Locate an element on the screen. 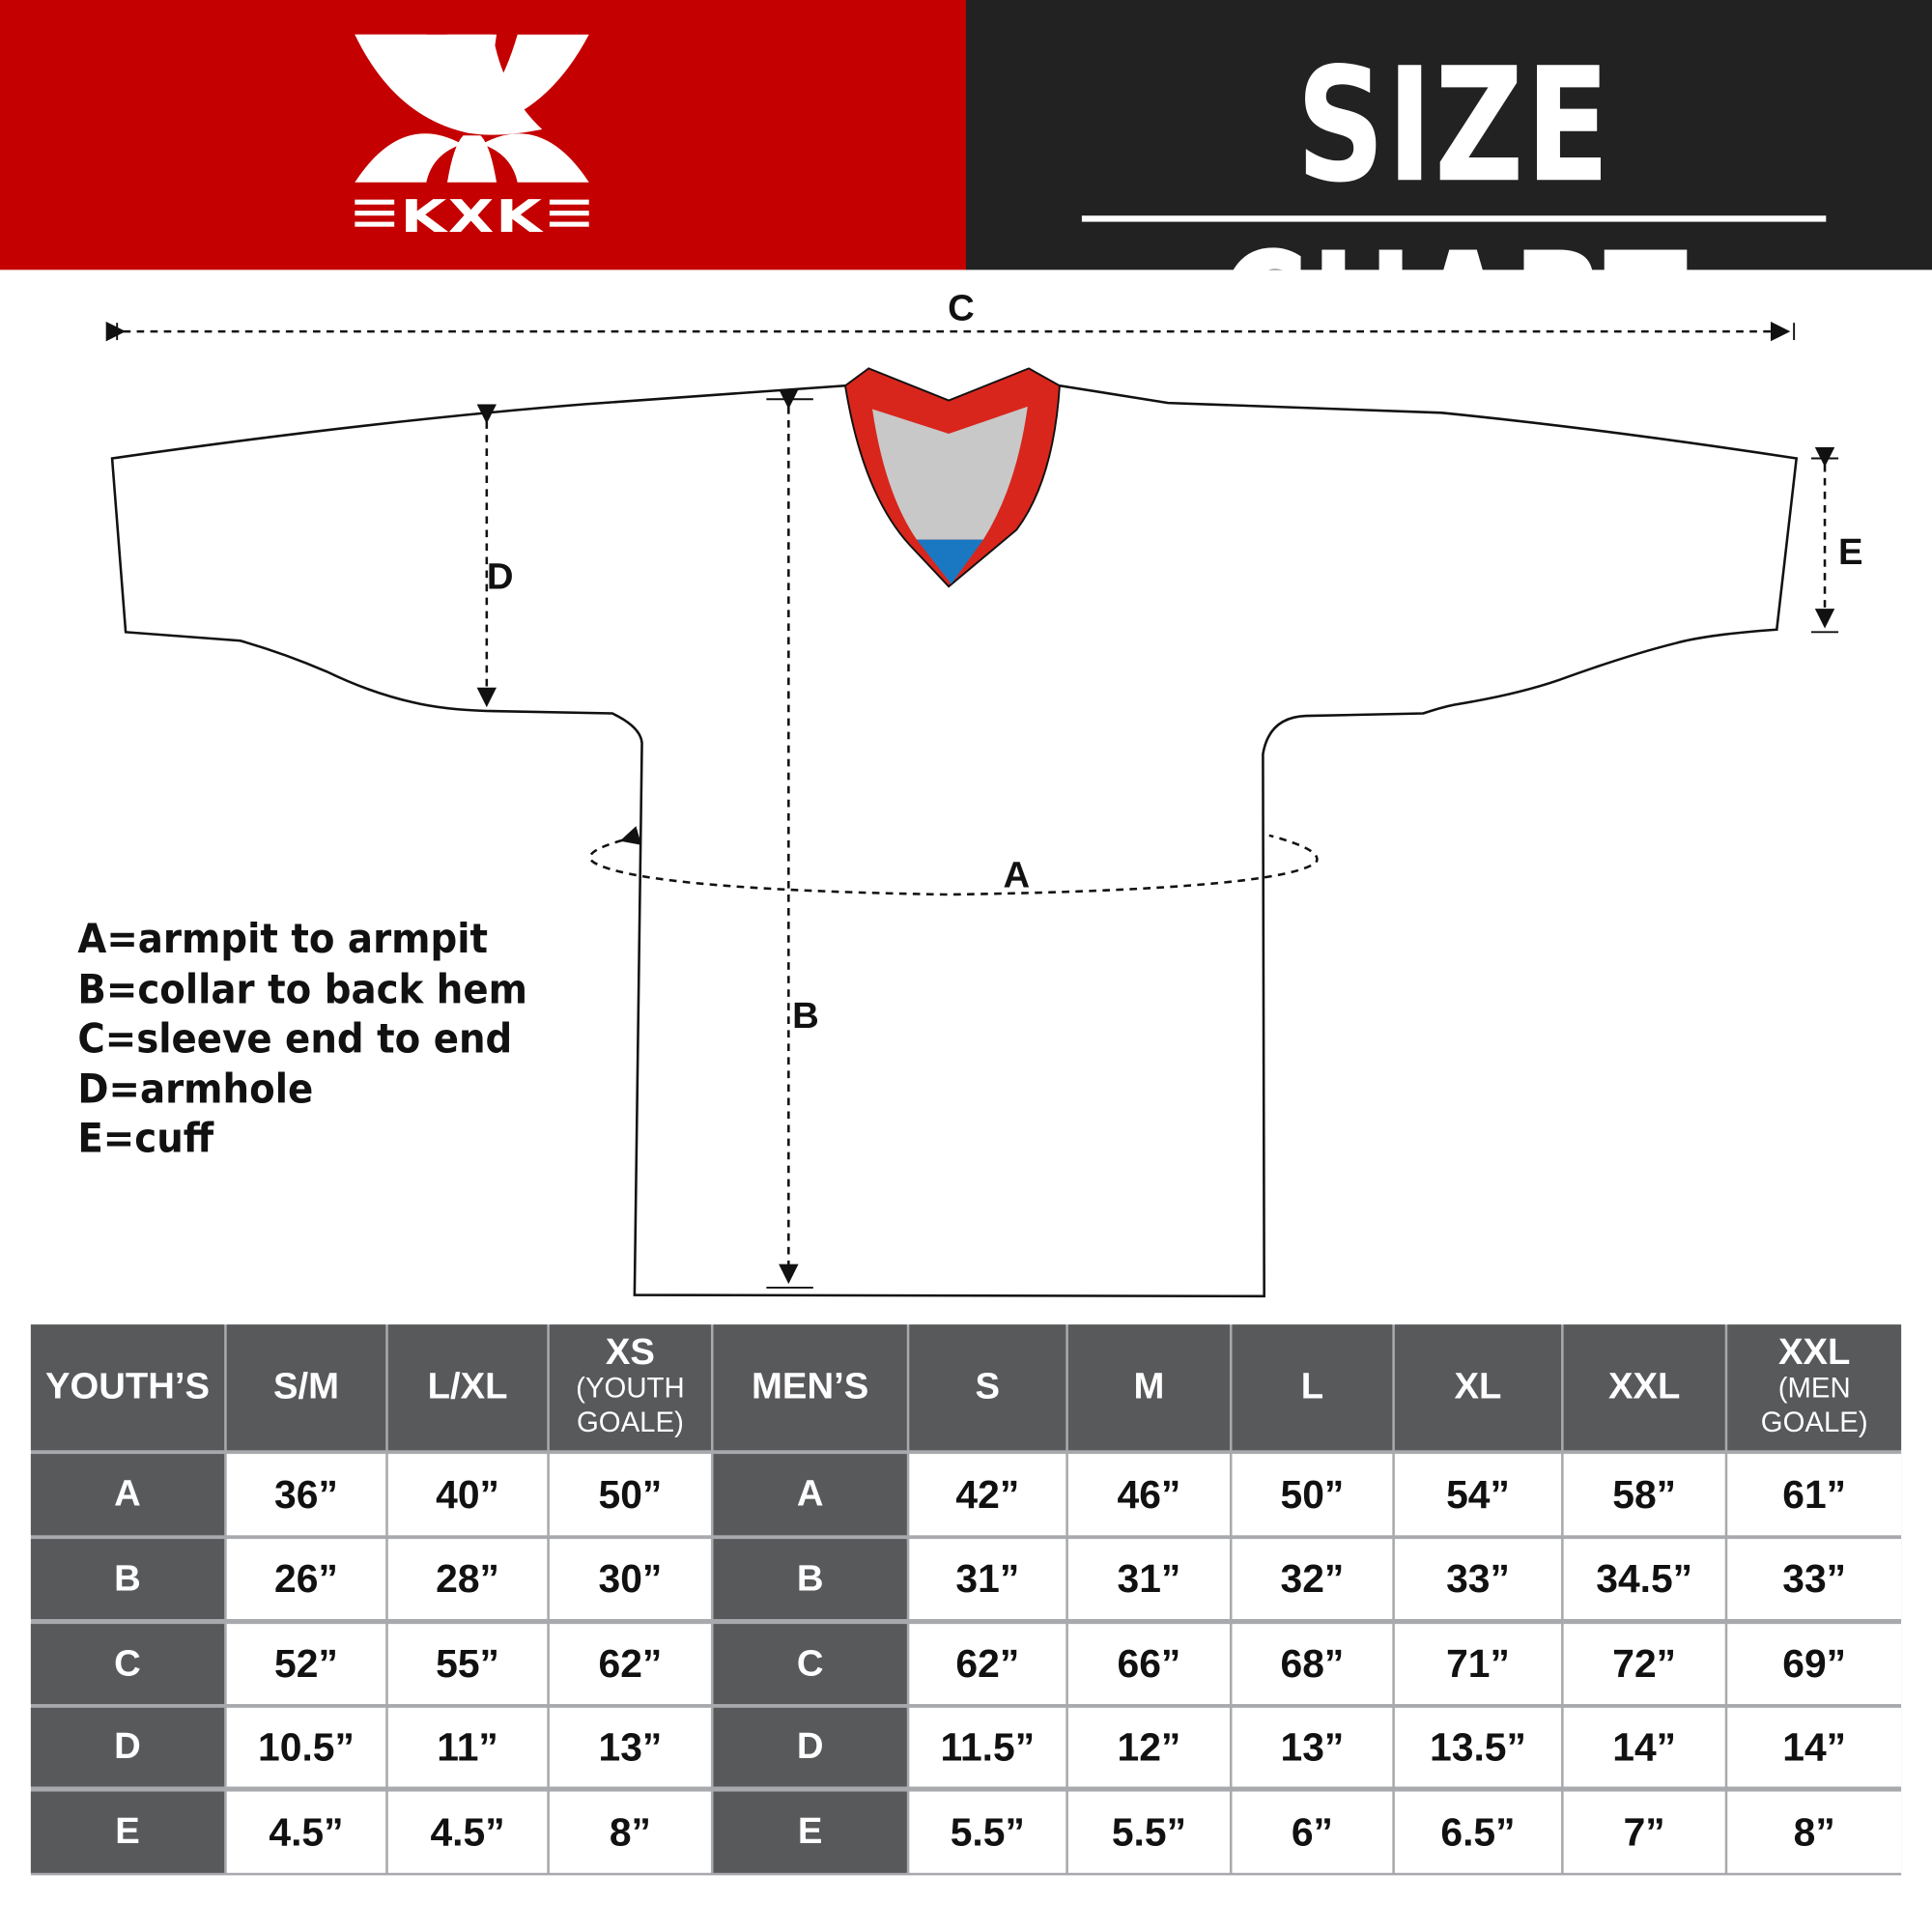 The height and width of the screenshot is (1932, 1932). cell-value: 11.5” is located at coordinates (988, 1746).